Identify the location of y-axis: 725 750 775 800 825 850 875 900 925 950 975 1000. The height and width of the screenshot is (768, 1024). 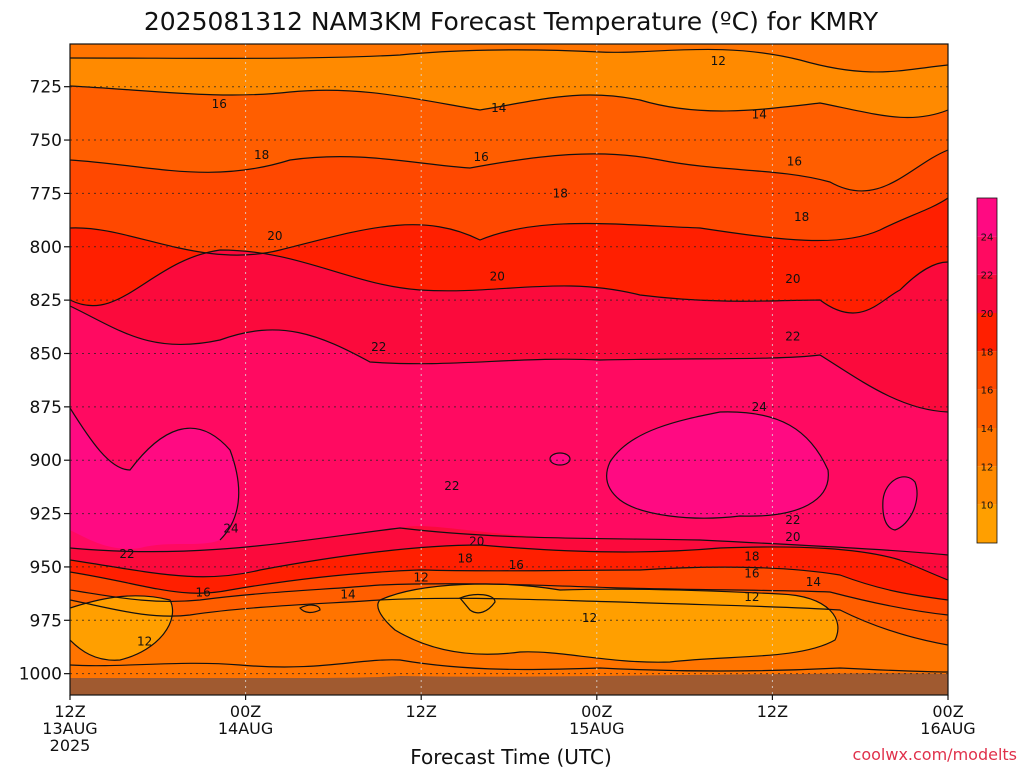
(44, 381).